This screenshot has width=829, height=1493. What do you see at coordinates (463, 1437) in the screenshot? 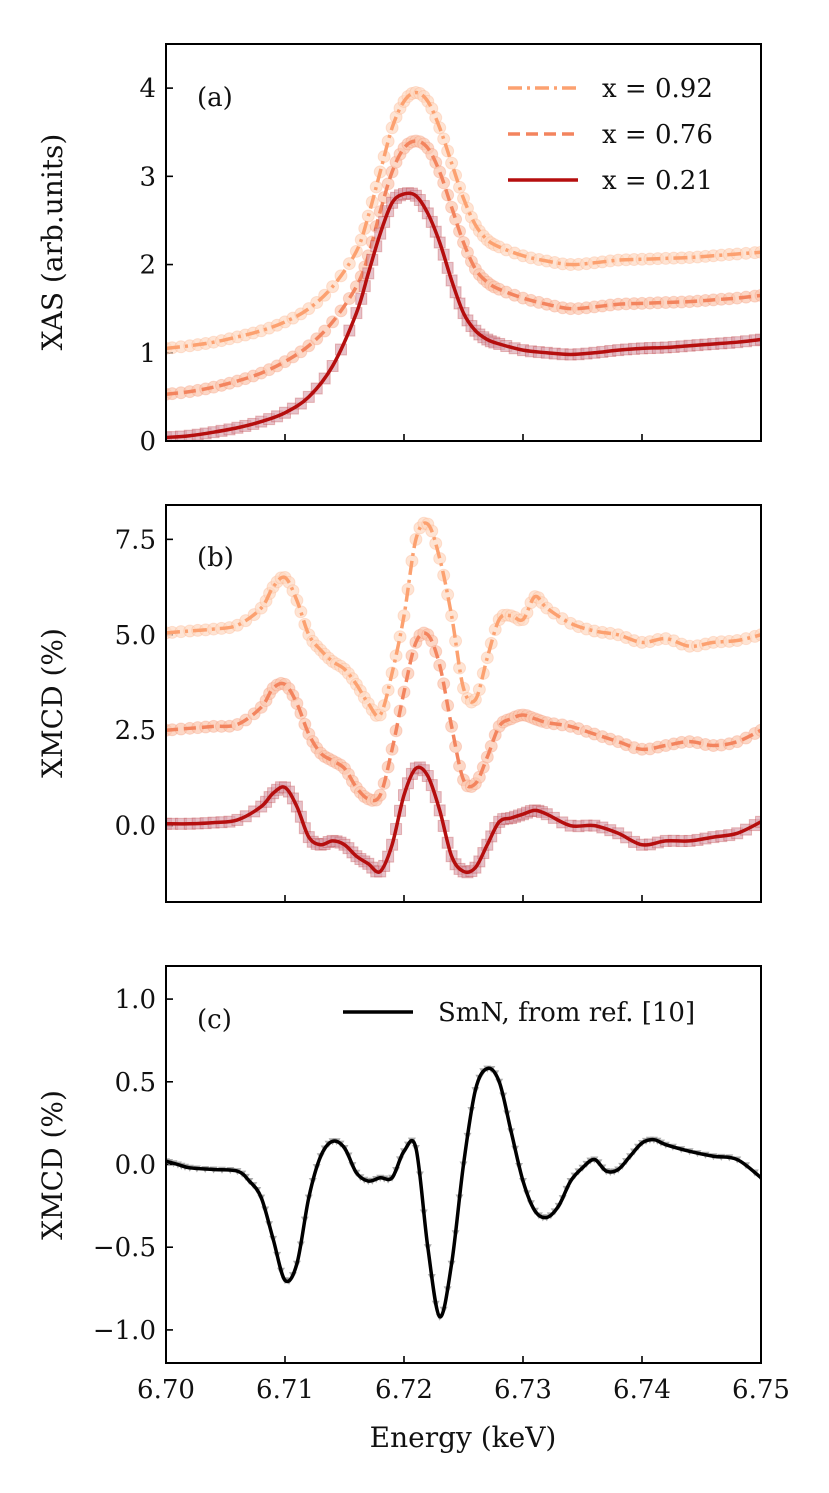
I see `panel-c-x-axis-title: Energy (keV)` at bounding box center [463, 1437].